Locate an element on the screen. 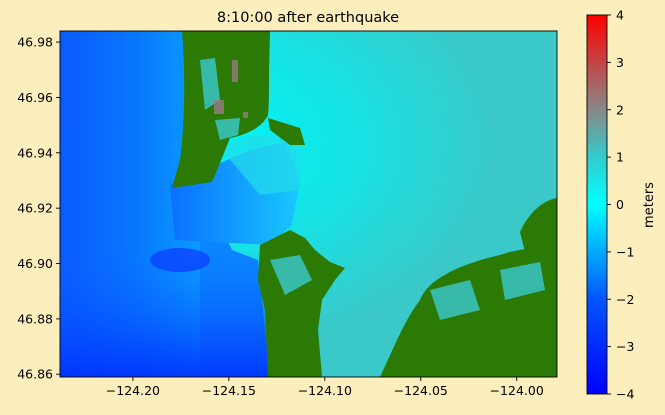  southeast-inland is located at coordinates (503, 348).